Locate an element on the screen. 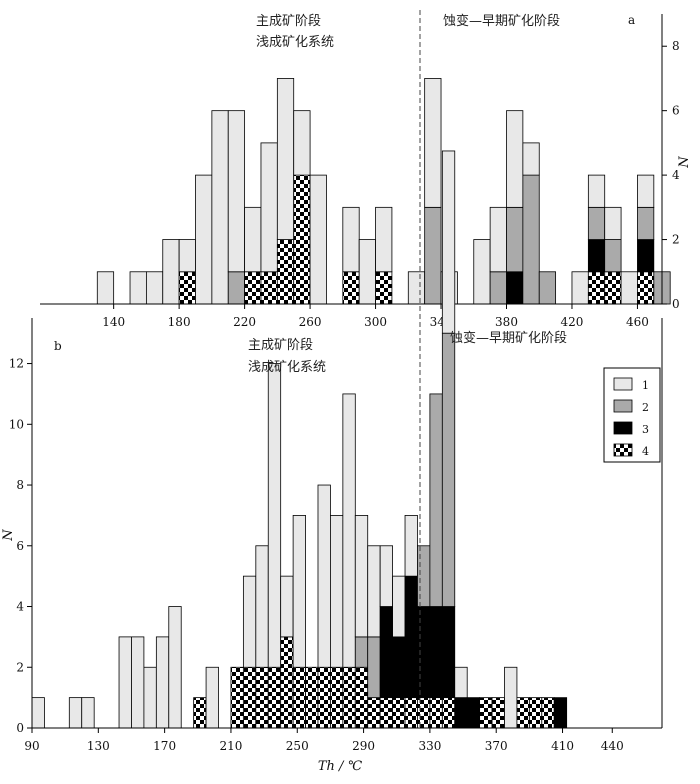  panel-a-y-tick-label: 0 is located at coordinates (676, 304).